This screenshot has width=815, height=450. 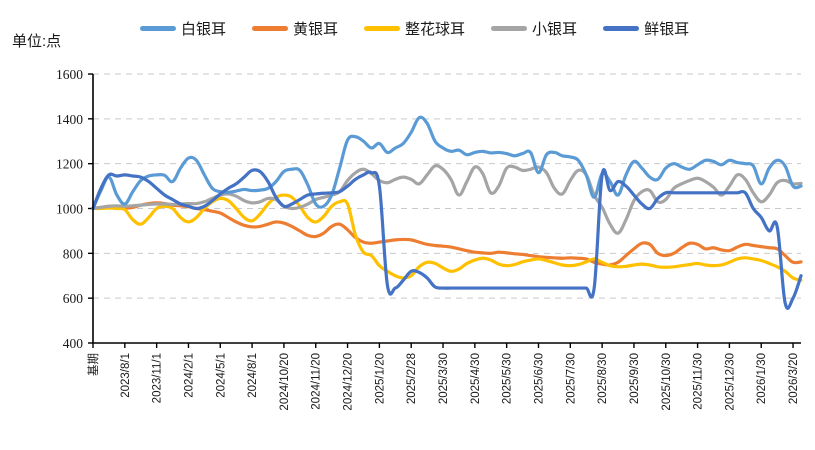 What do you see at coordinates (412, 378) in the screenshot?
I see `x-tick-label: 2025/2/28` at bounding box center [412, 378].